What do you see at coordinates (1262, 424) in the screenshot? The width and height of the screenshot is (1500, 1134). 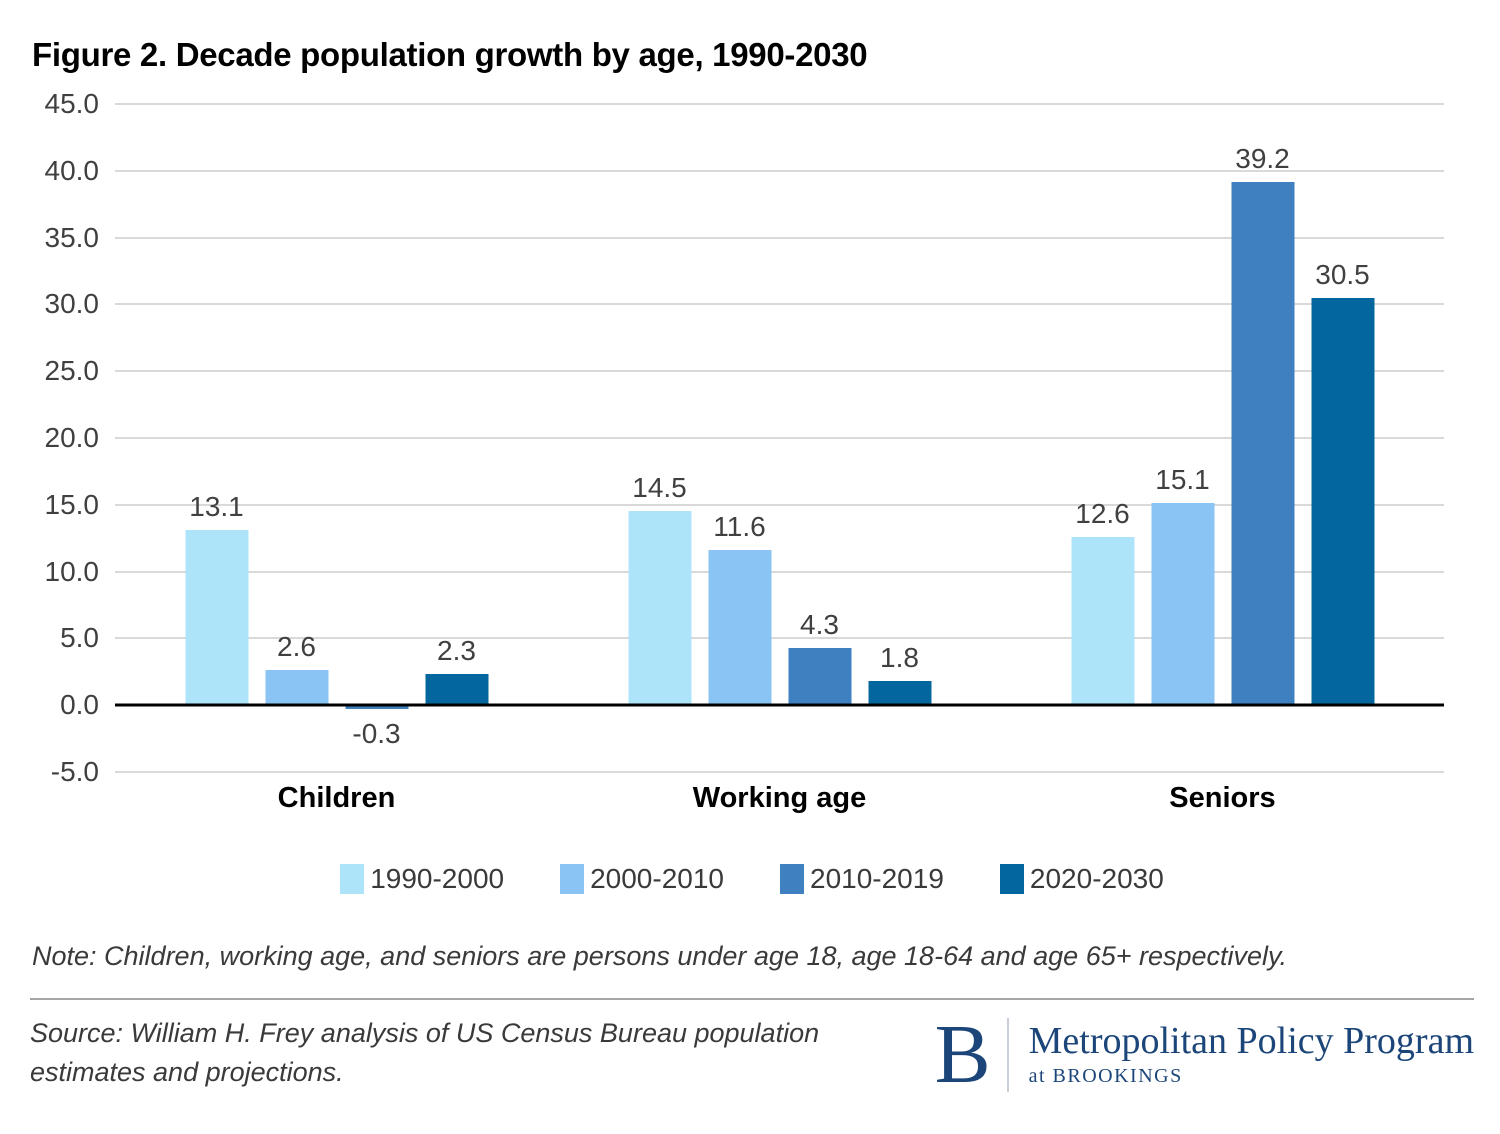 I see `bar: 39.2` at bounding box center [1262, 424].